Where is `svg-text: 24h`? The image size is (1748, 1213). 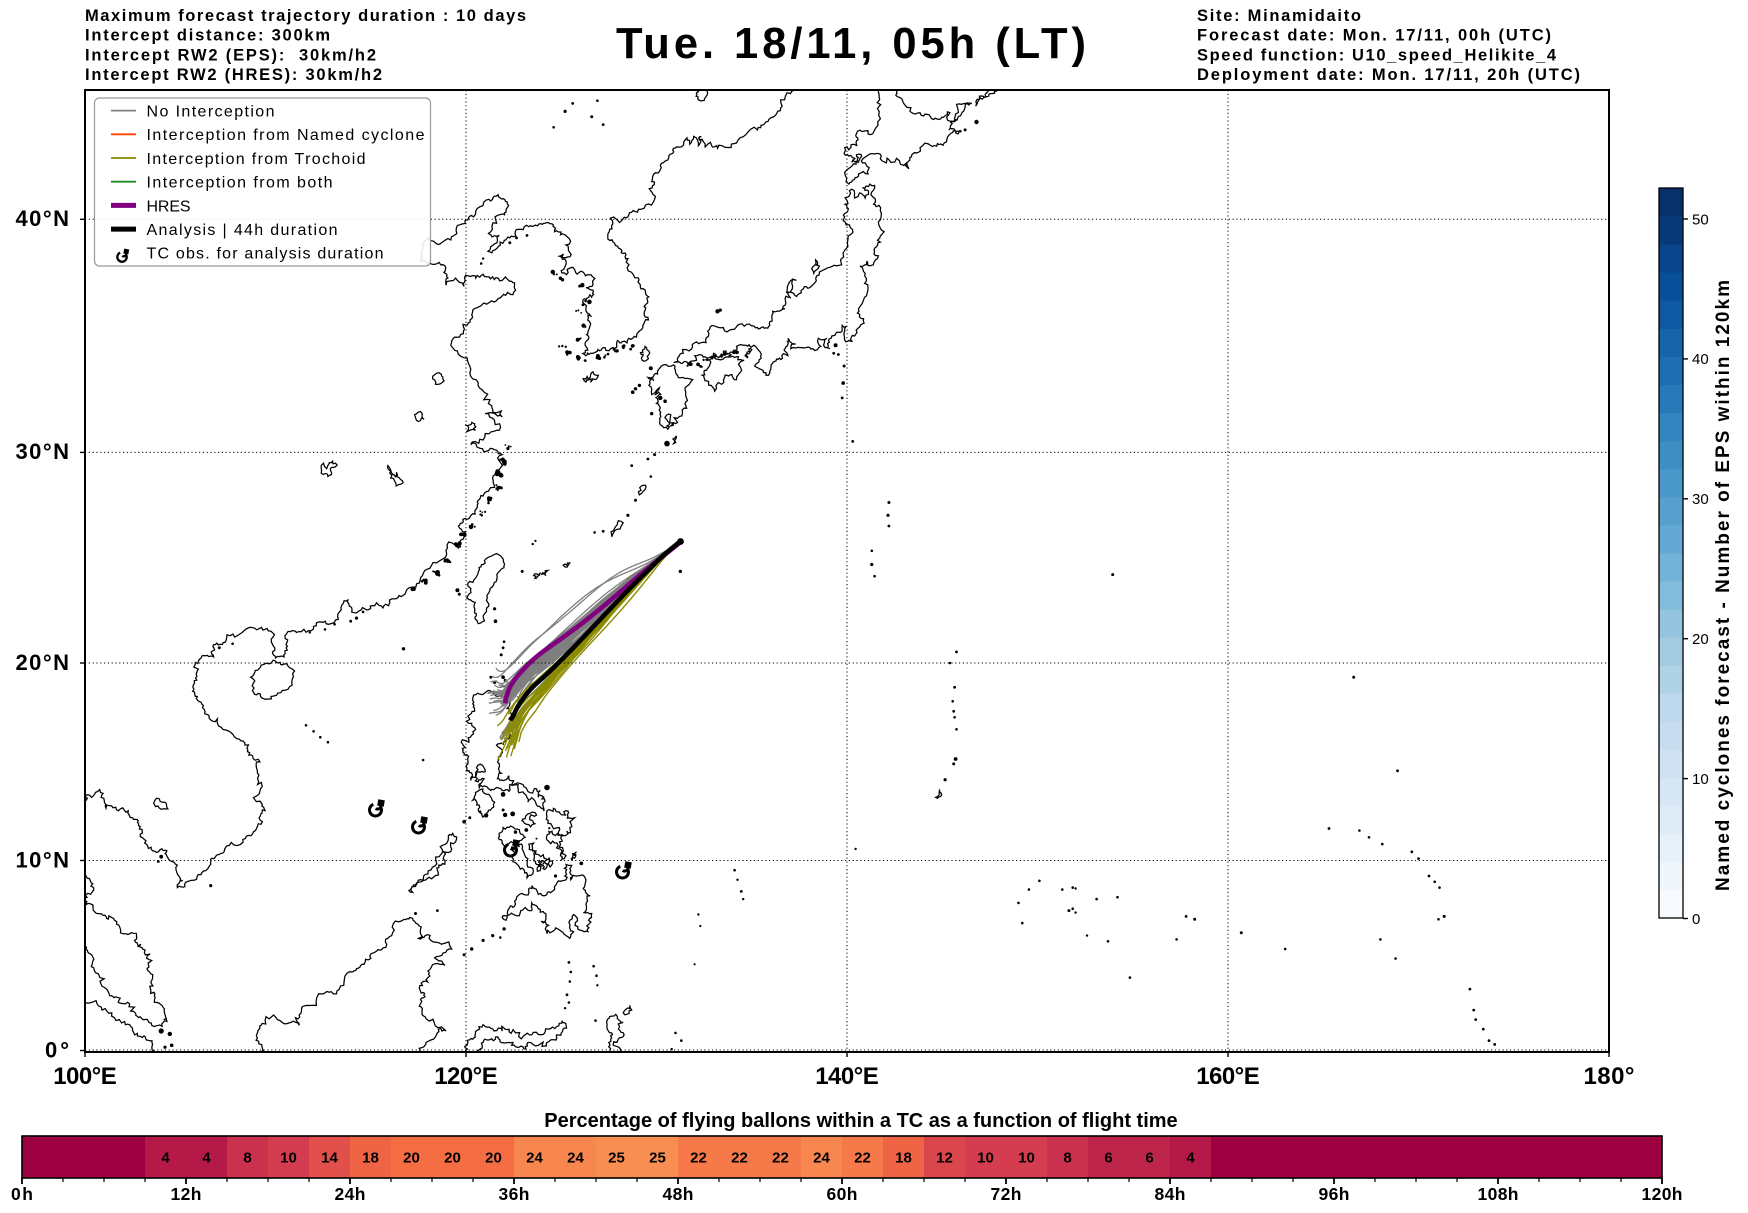
svg-text: 24h is located at coordinates (350, 1194).